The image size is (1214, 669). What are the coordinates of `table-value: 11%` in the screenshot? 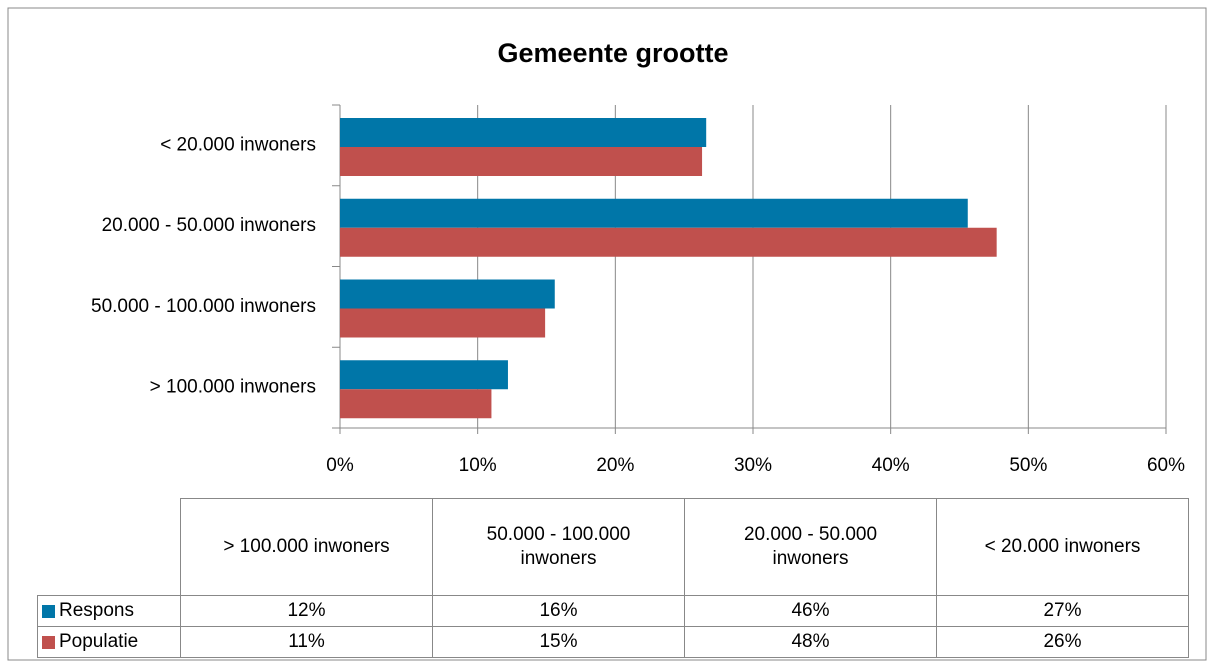 It's located at (306, 642).